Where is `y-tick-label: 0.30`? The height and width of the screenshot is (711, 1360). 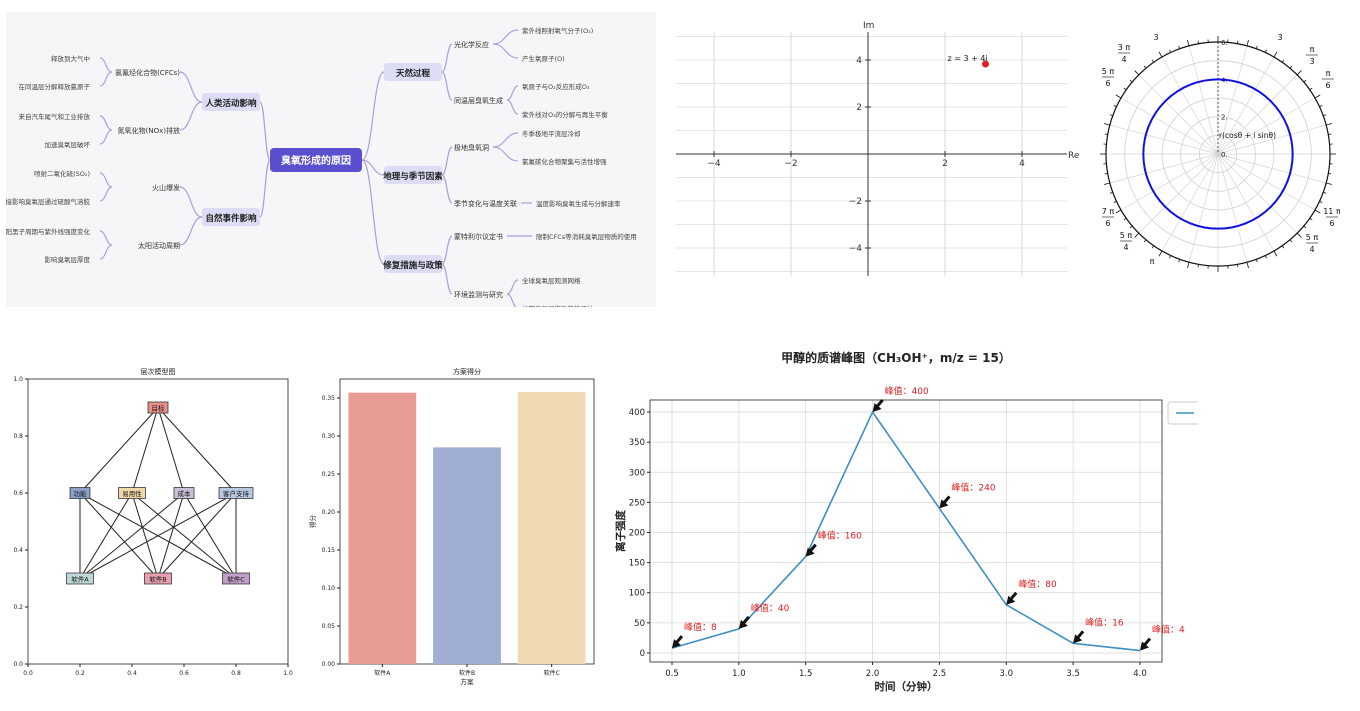 y-tick-label: 0.30 is located at coordinates (329, 436).